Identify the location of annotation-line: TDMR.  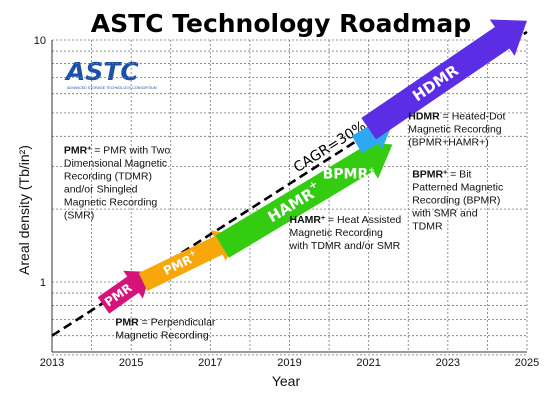
(427, 227).